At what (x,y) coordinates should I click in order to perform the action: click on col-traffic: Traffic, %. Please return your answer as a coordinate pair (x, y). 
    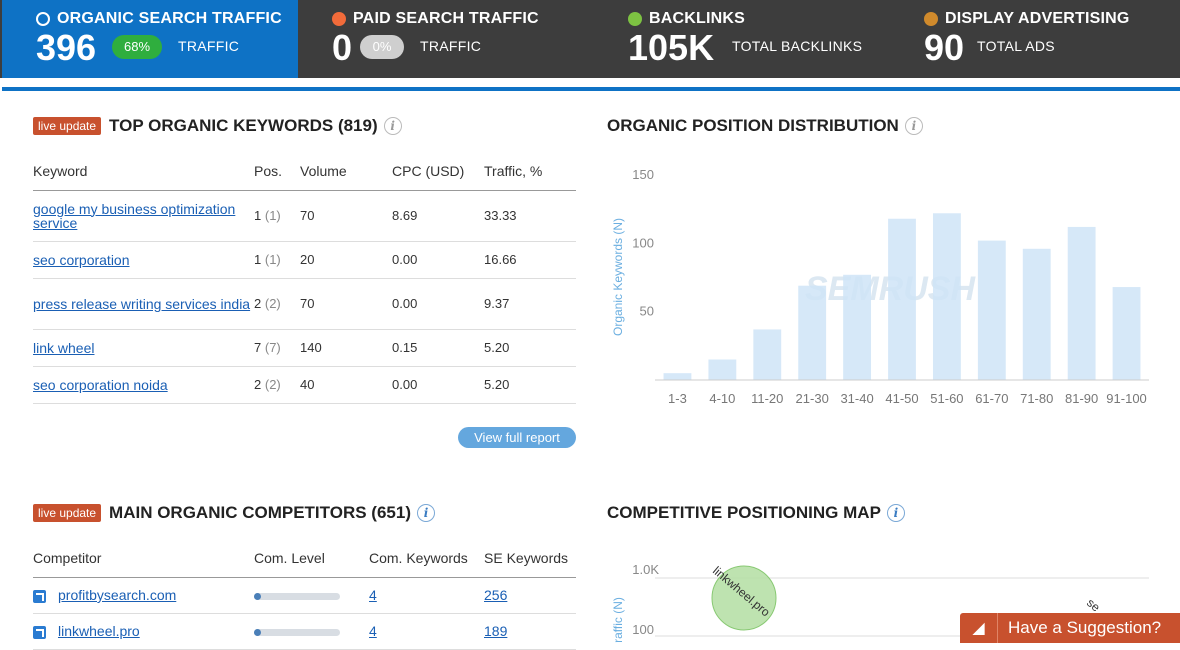
    Looking at the image, I should click on (530, 171).